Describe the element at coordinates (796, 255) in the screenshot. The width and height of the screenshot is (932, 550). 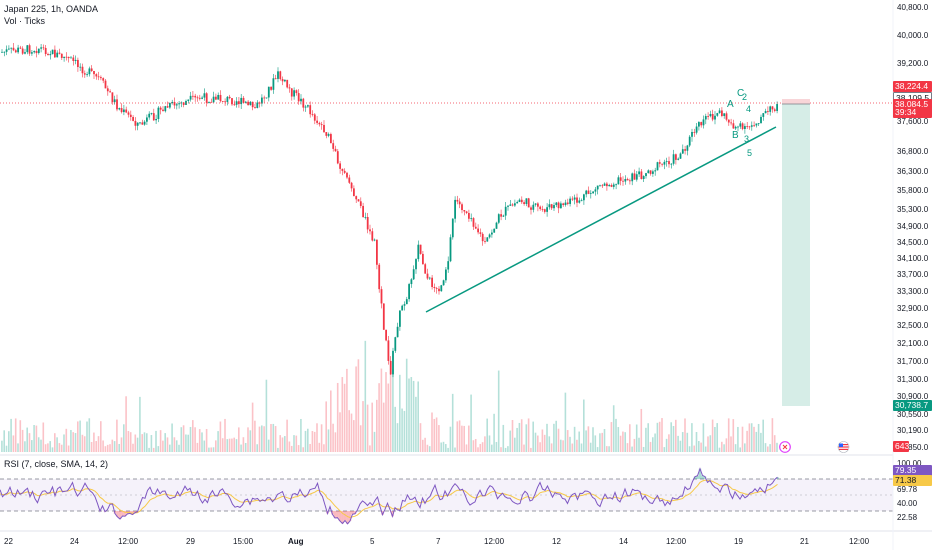
I see `short-position-target-zone` at that location.